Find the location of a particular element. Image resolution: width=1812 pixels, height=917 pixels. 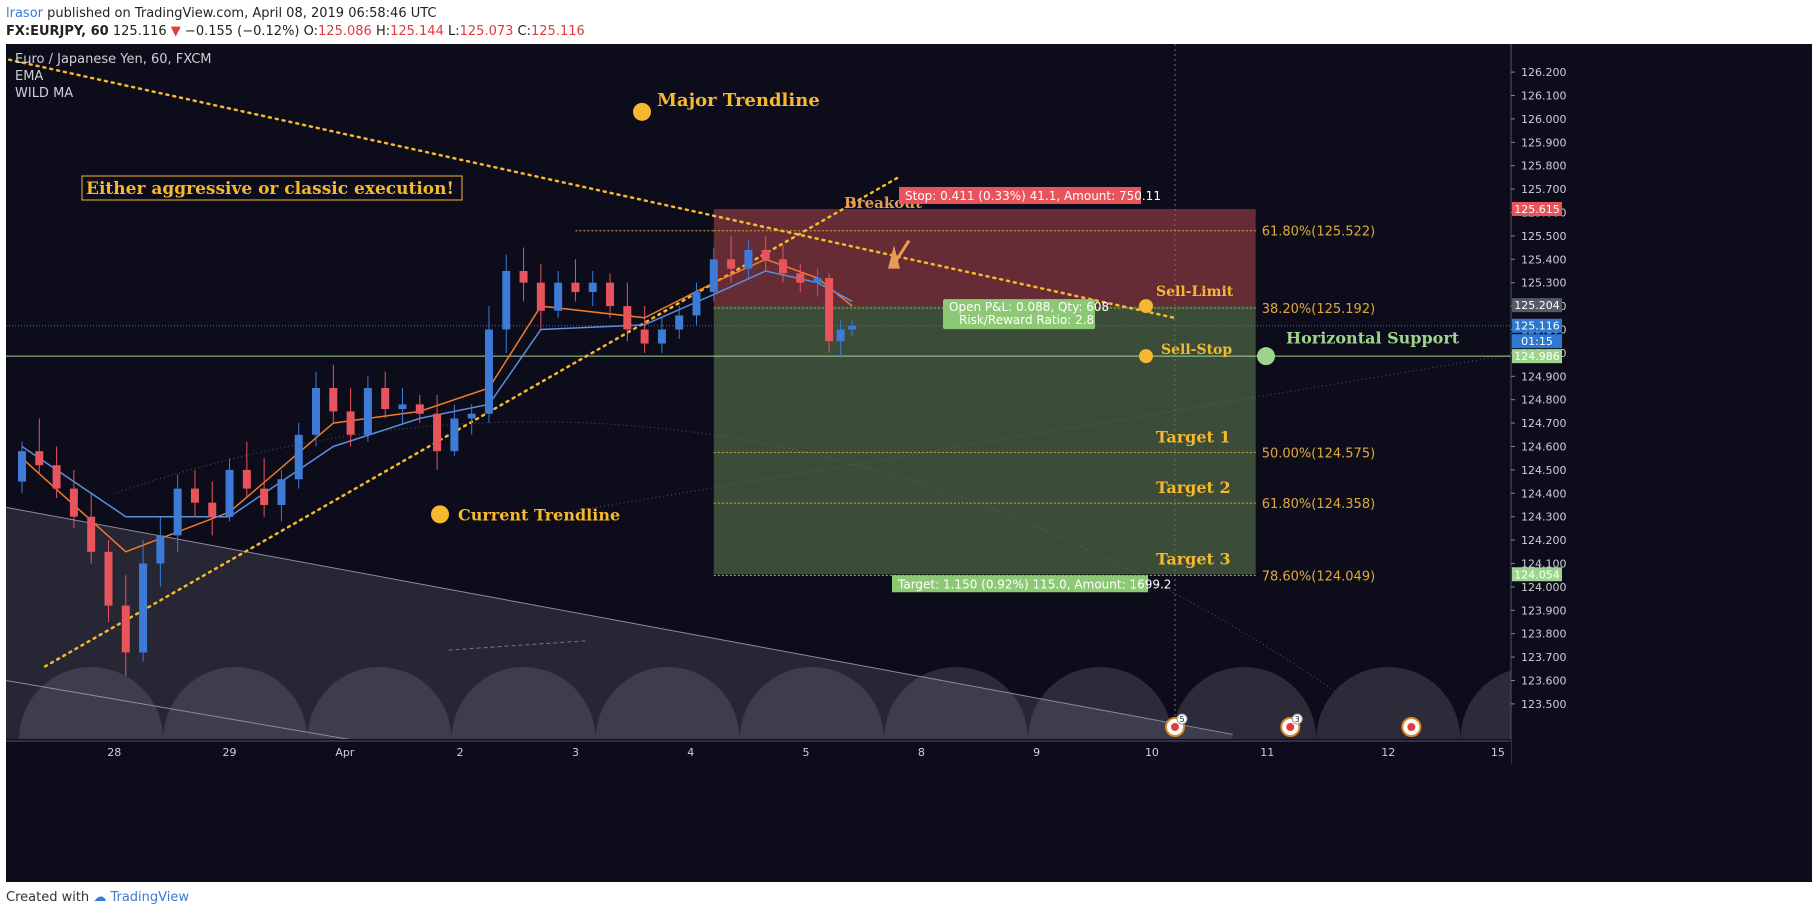

price-tag-label: 124.986 is located at coordinates (1537, 356).